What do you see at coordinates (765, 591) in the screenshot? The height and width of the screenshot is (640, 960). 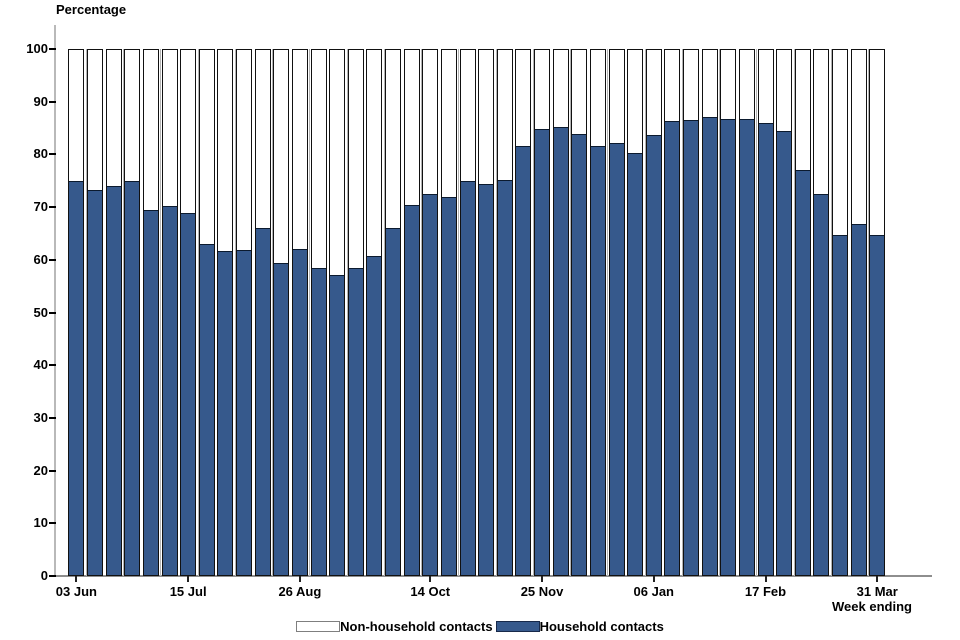 I see `x-tick-label-17-Feb: 17 Feb` at bounding box center [765, 591].